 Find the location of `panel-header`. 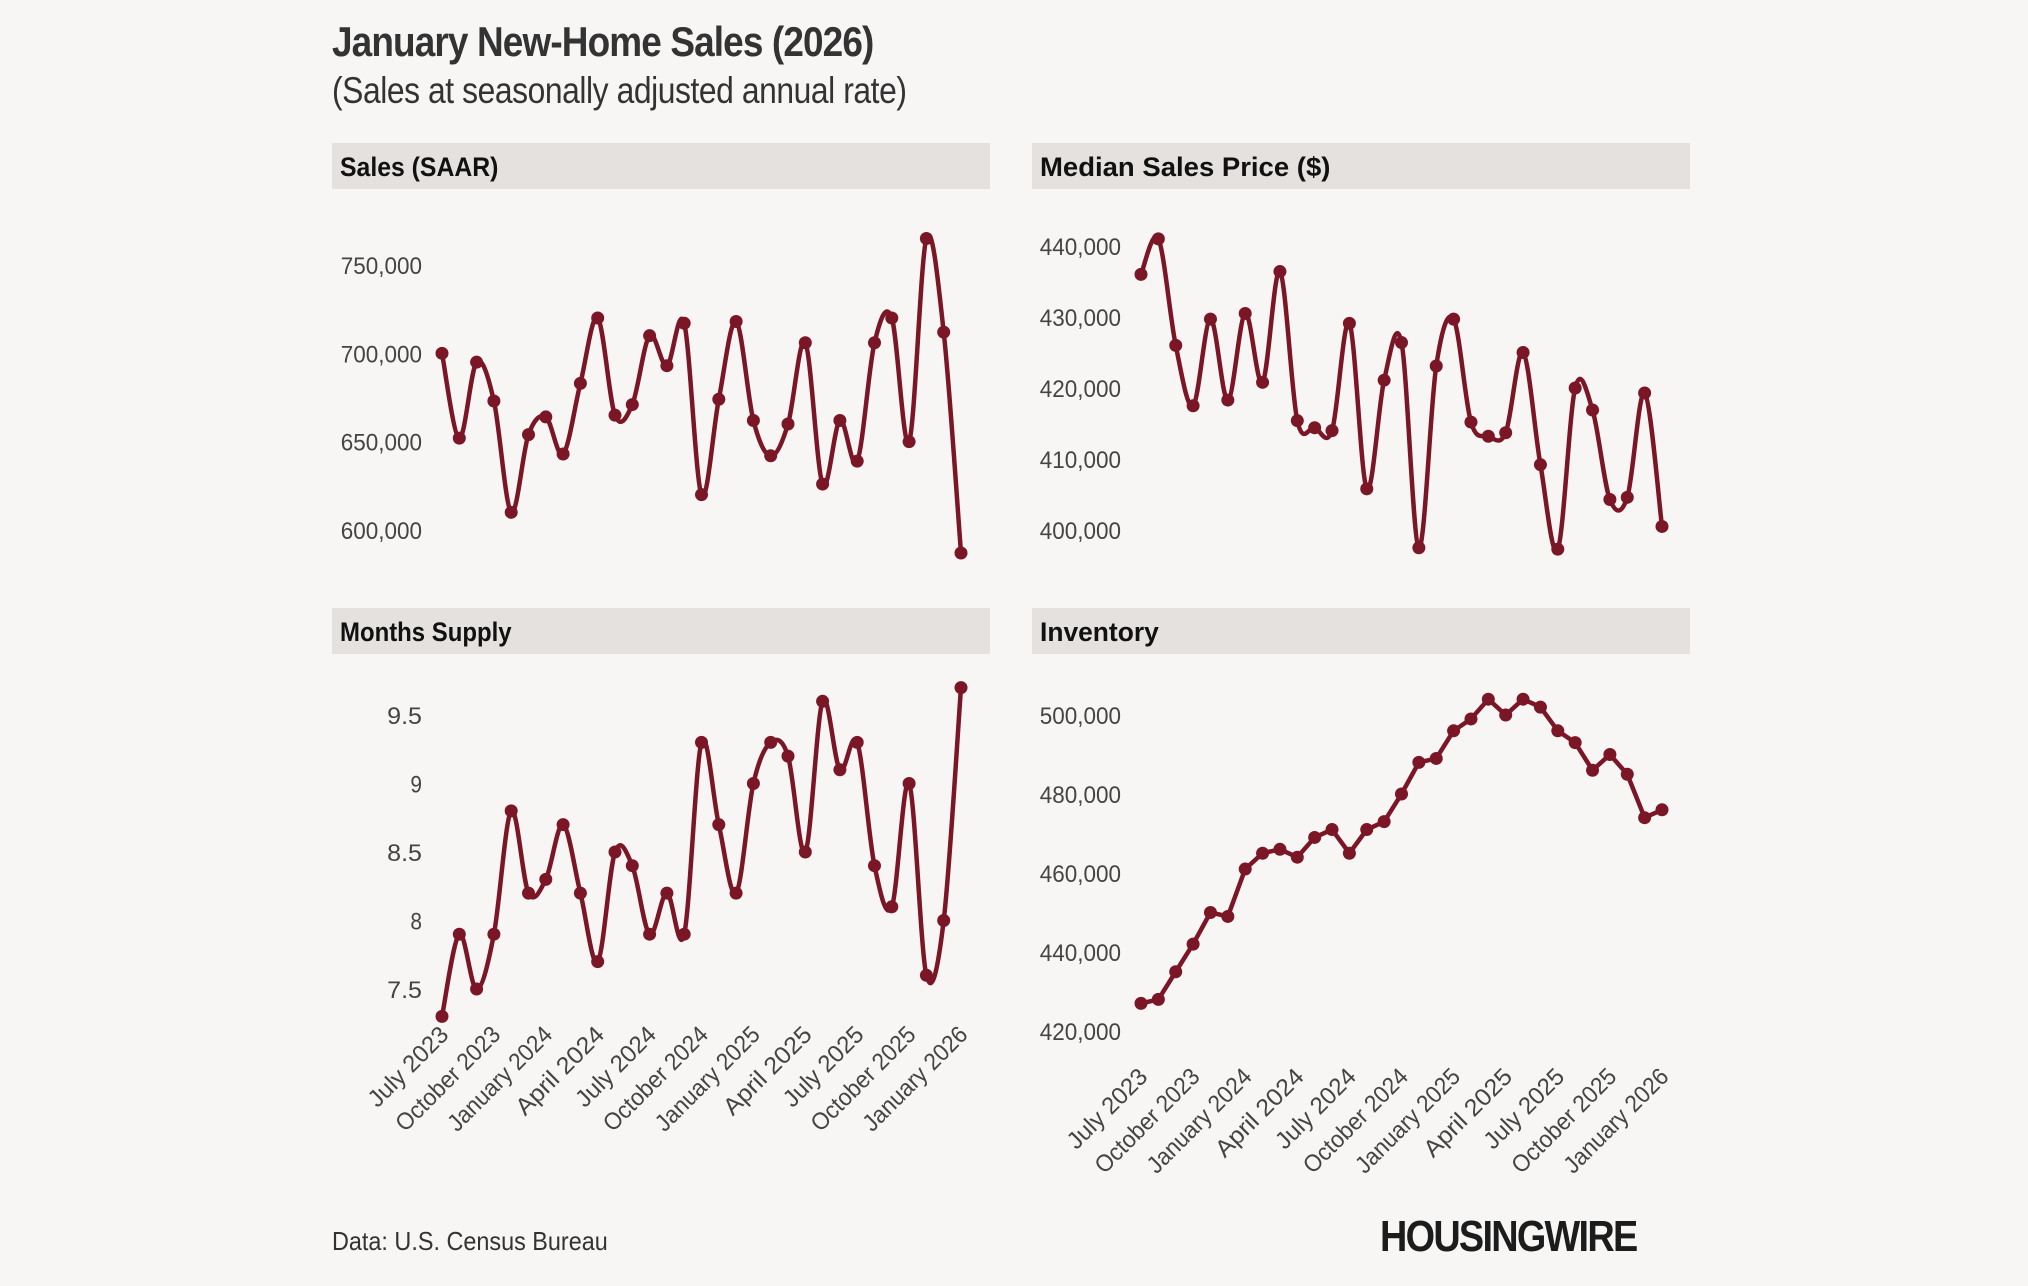

panel-header is located at coordinates (1361, 166).